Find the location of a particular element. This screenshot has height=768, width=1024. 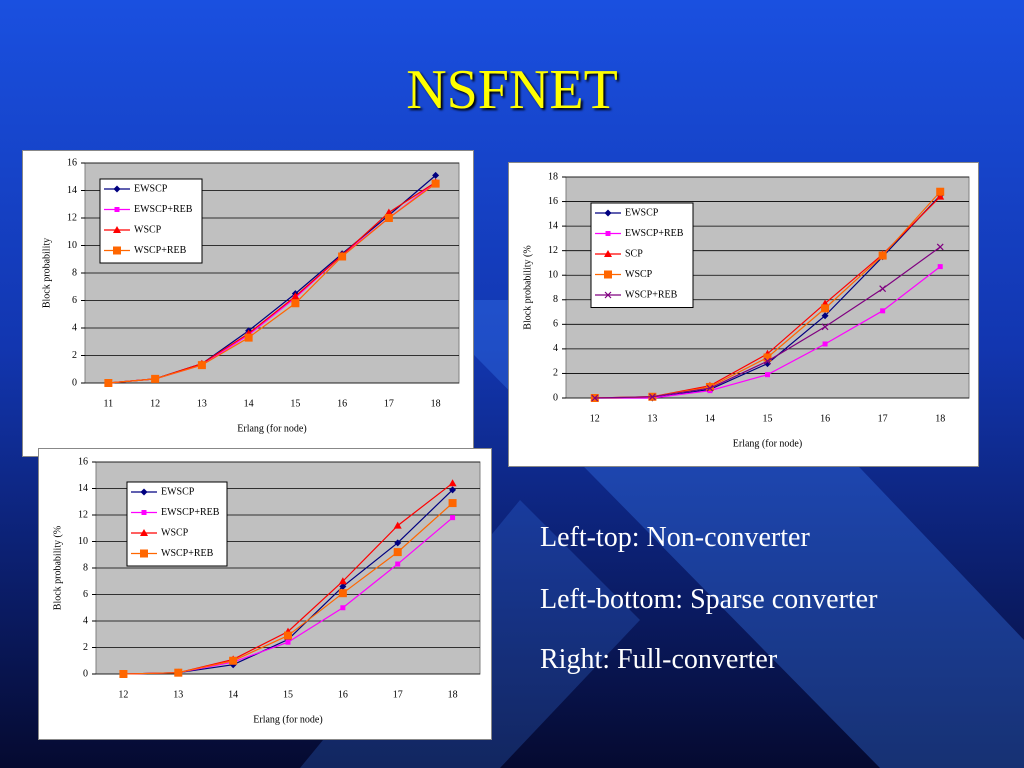

series-line is located at coordinates (272, 283).